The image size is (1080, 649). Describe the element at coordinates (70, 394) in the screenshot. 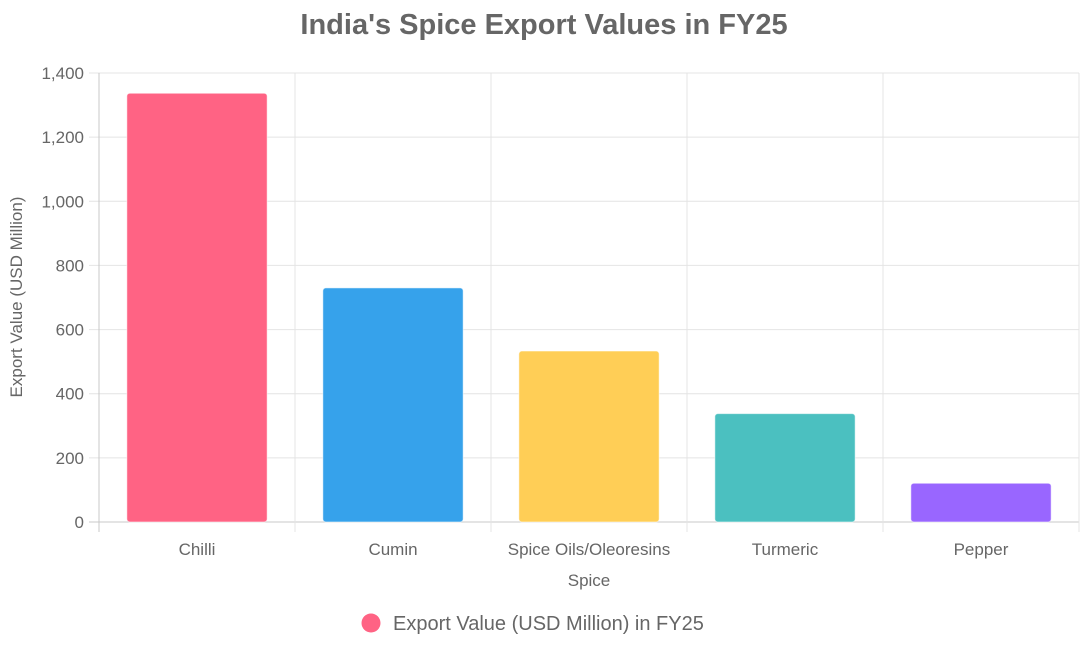

I see `y-tick-label: 400` at that location.